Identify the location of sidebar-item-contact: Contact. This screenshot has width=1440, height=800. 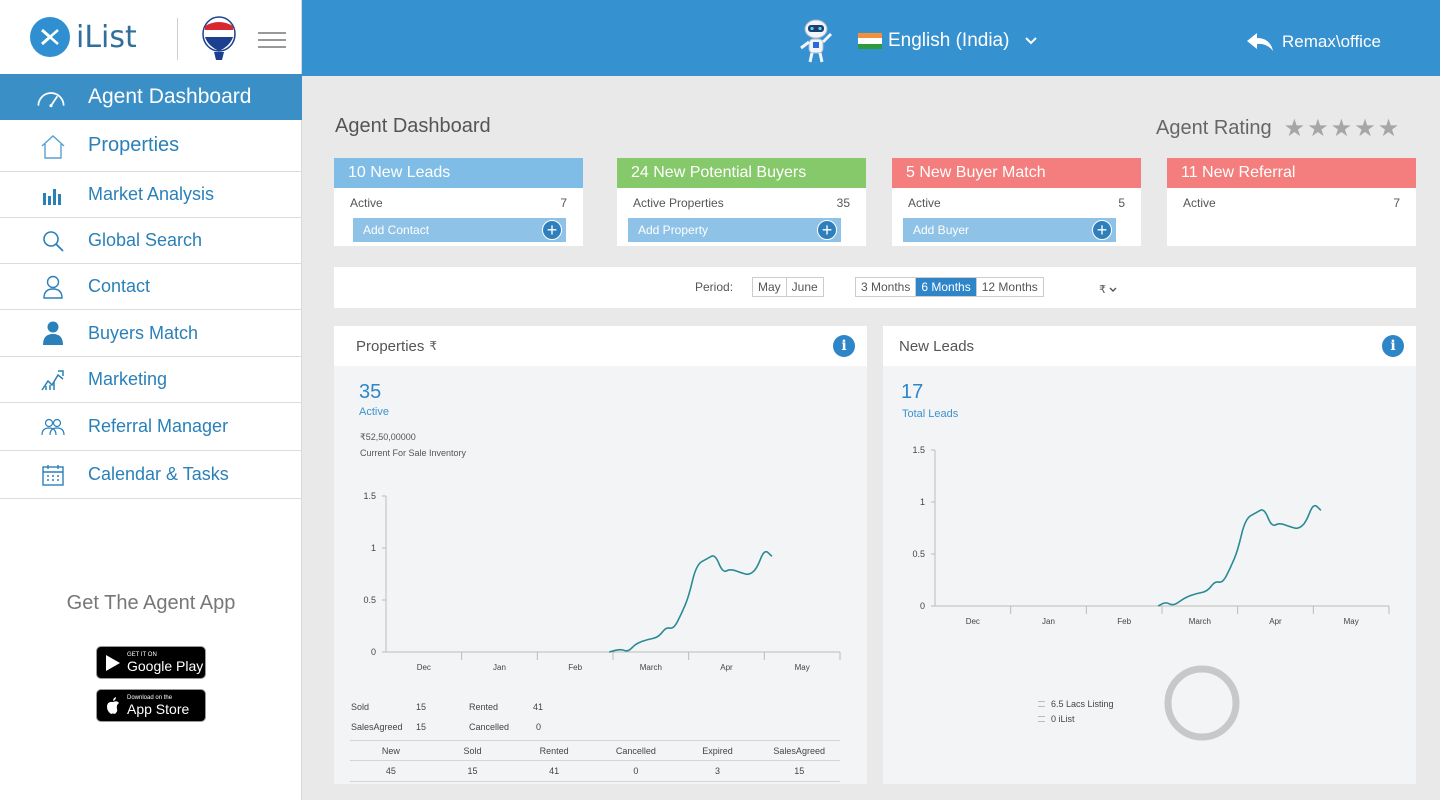
(151, 287).